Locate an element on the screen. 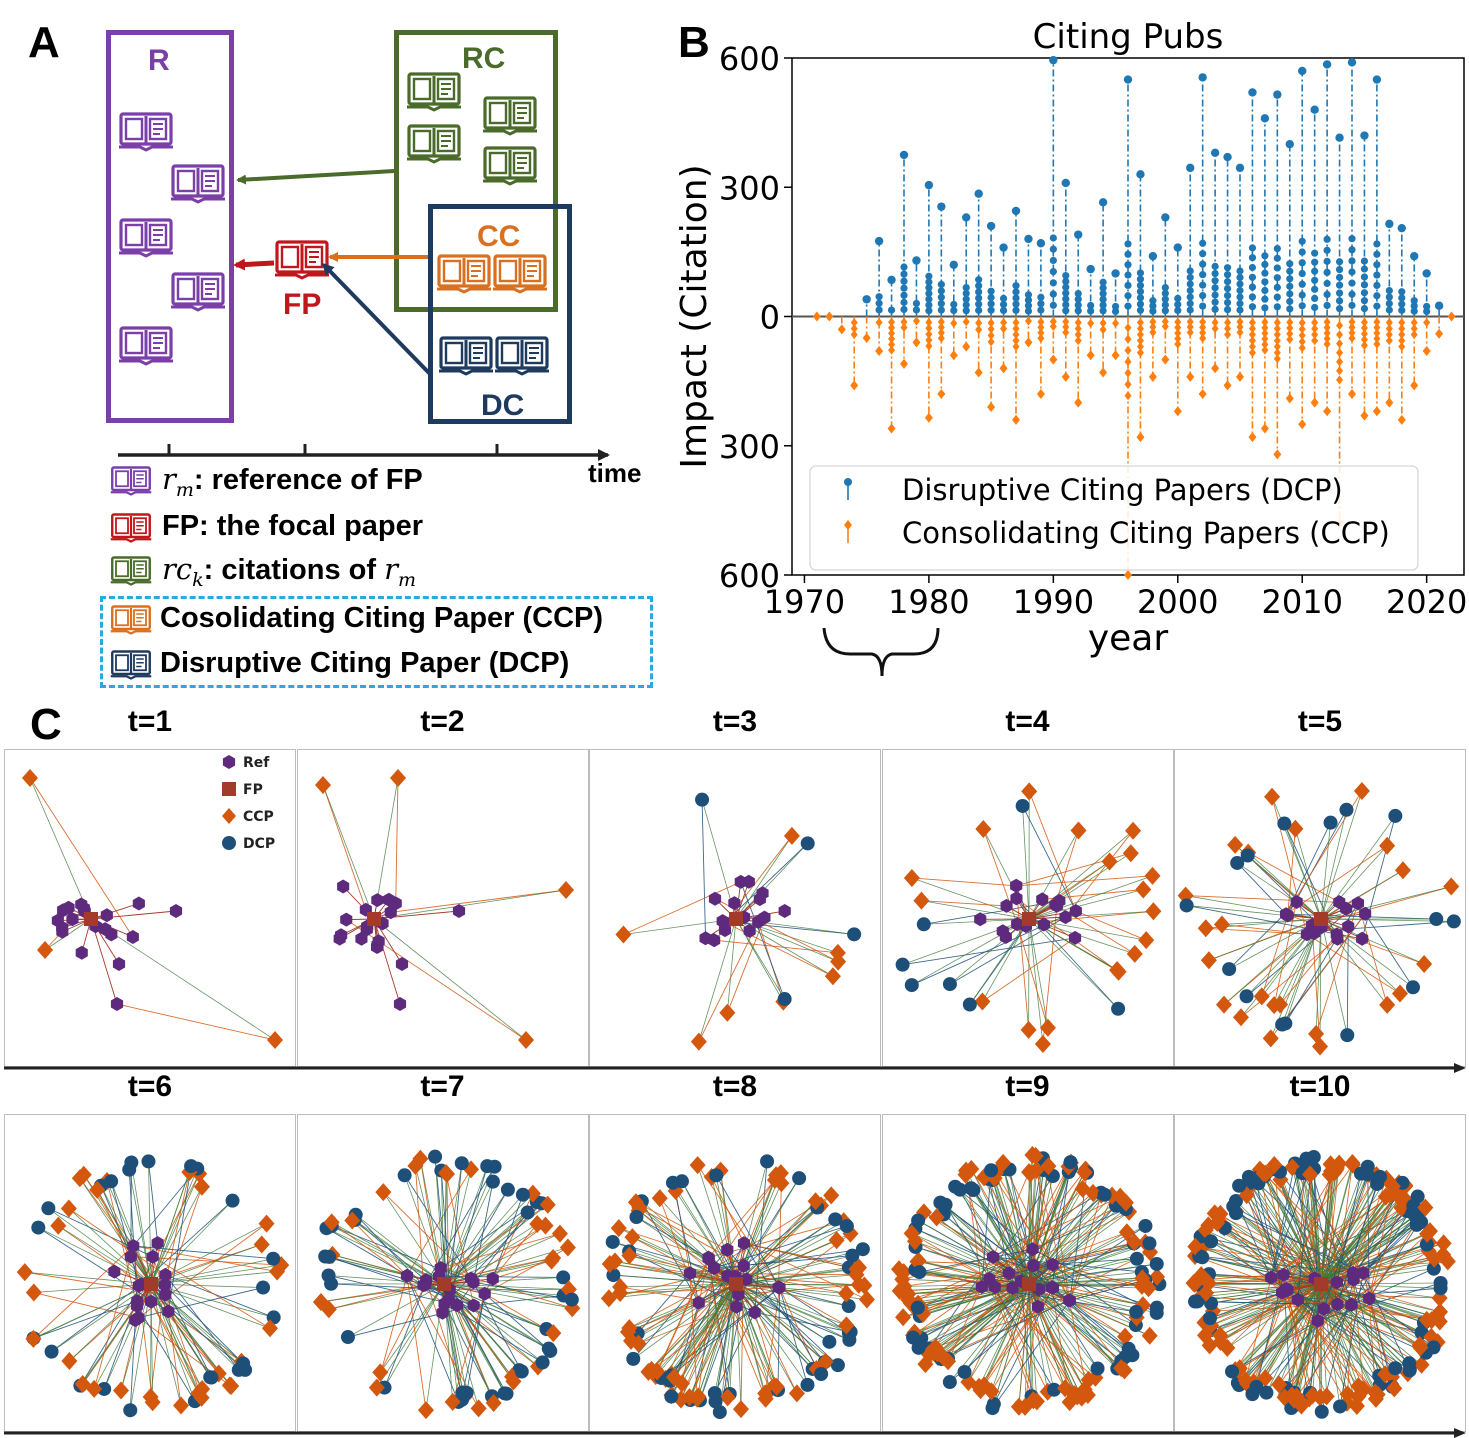 Image resolution: width=1469 pixels, height=1438 pixels. network-snapshot is located at coordinates (1027, 1273).